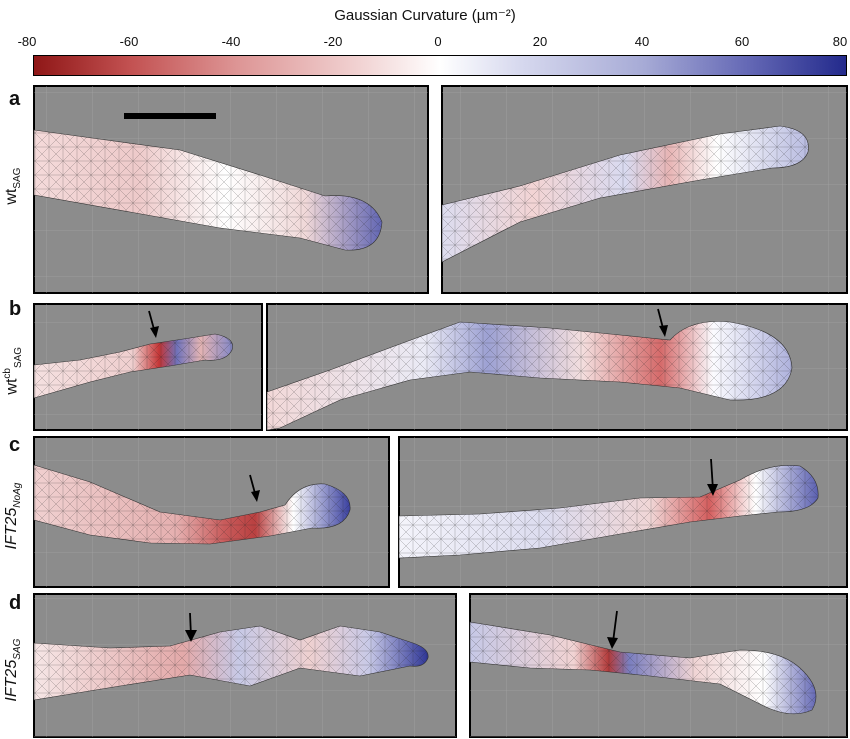 The height and width of the screenshot is (739, 850). I want to click on panel-c-left, so click(211, 512).